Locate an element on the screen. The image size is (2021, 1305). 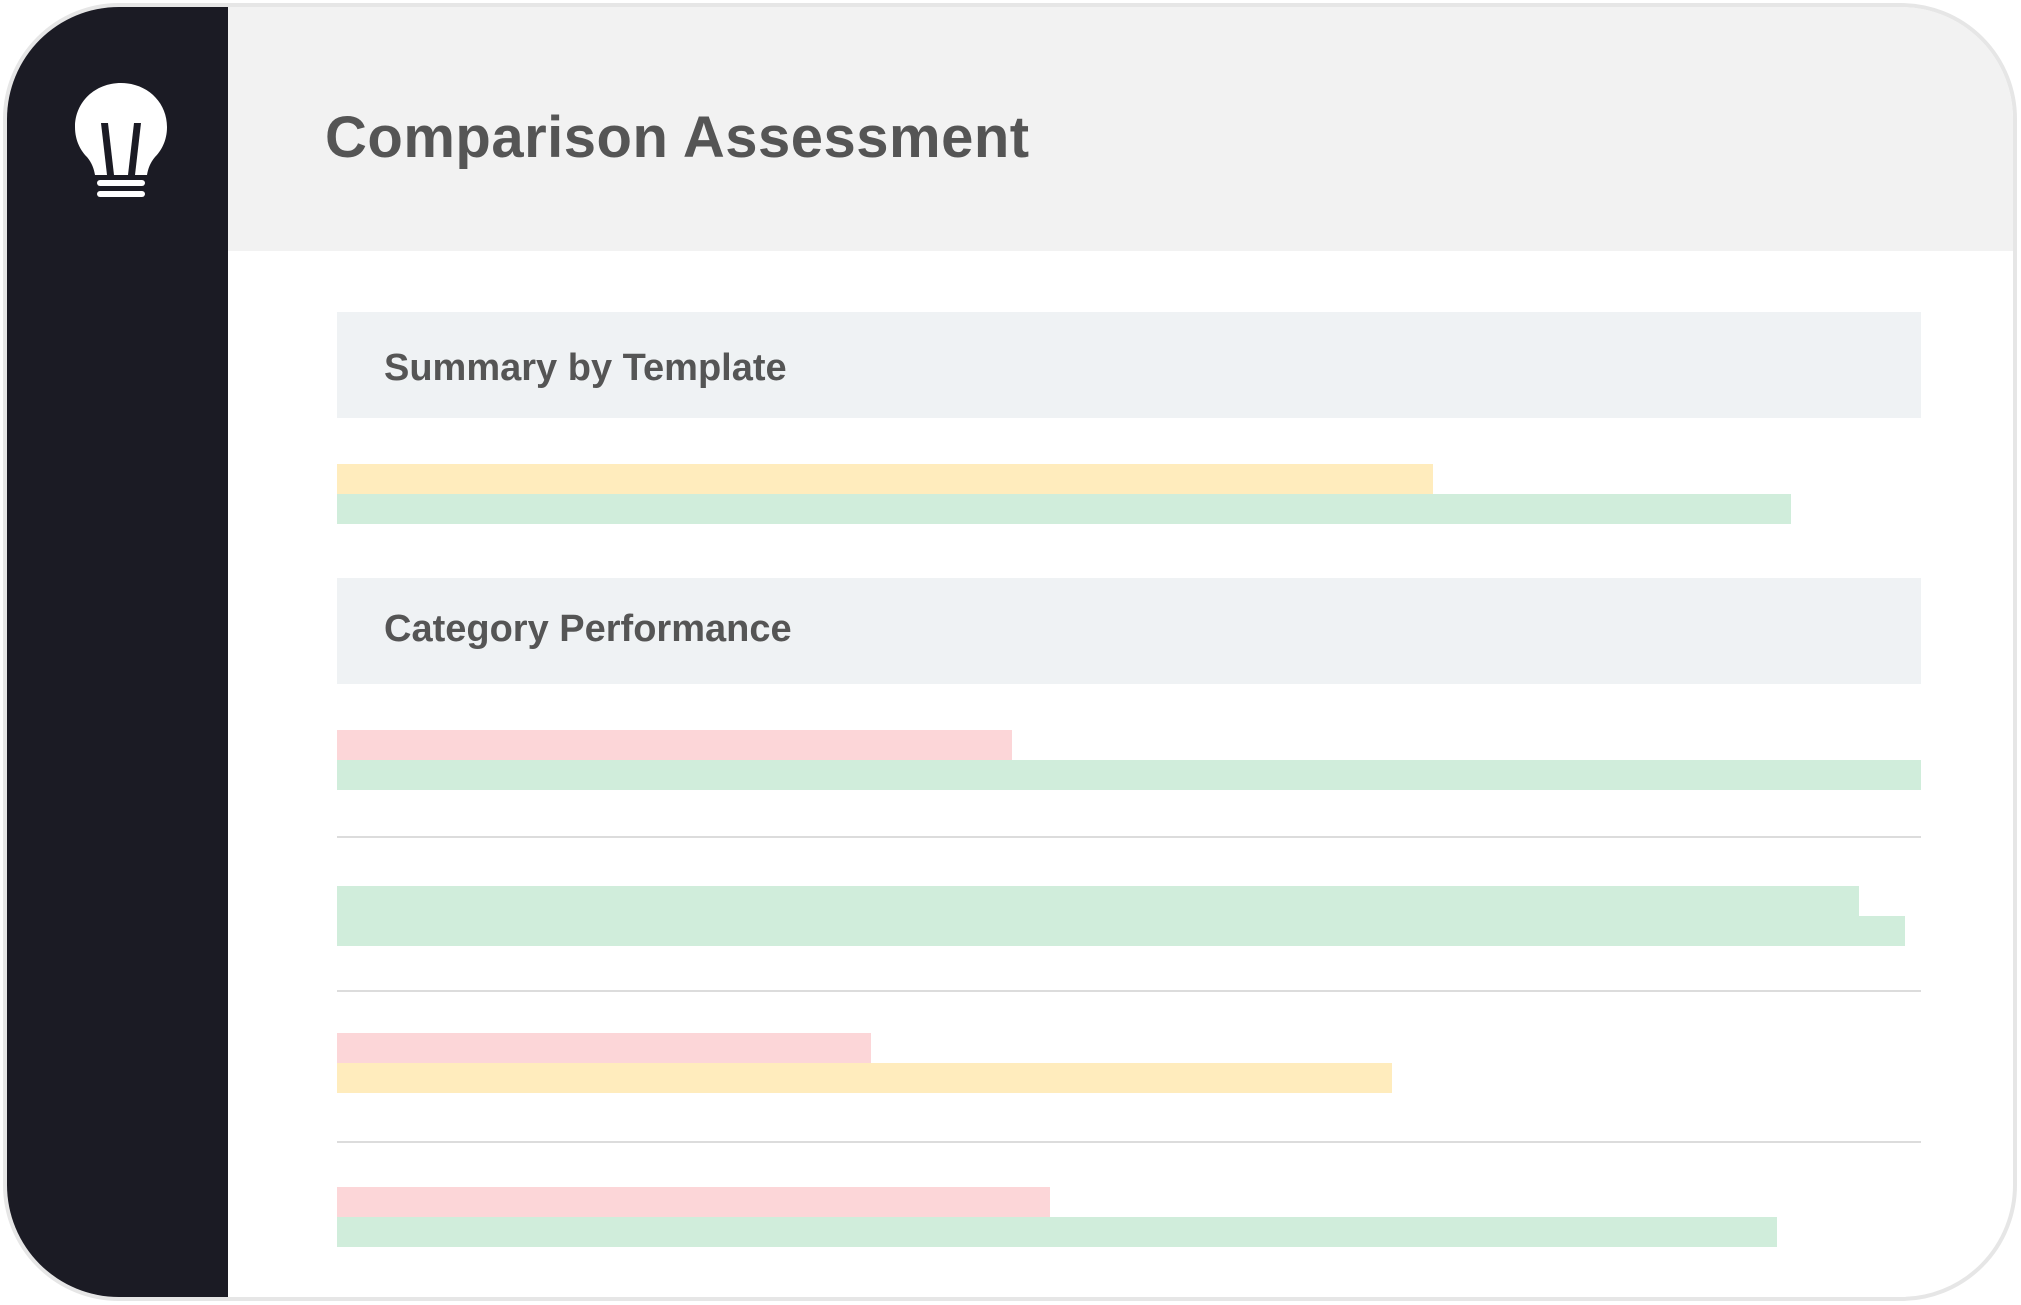
lightbulb-icon is located at coordinates (121, 142).